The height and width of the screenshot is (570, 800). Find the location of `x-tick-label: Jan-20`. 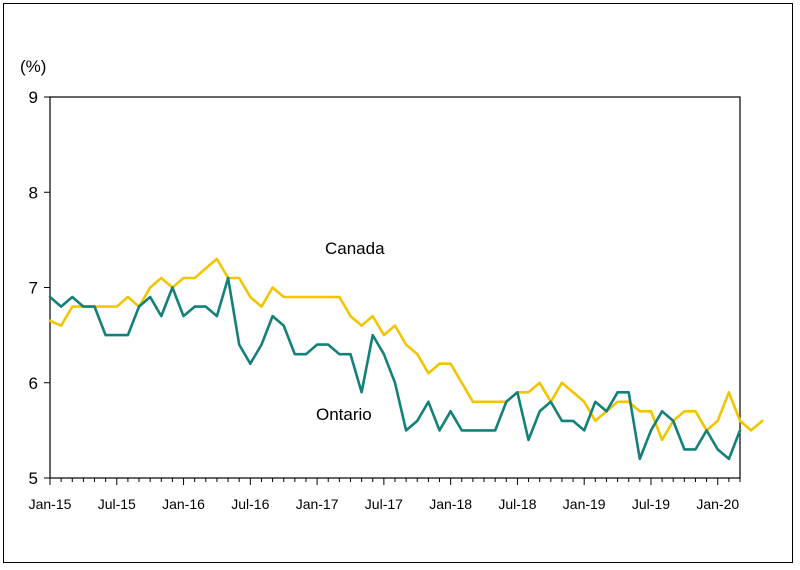

x-tick-label: Jan-20 is located at coordinates (717, 504).